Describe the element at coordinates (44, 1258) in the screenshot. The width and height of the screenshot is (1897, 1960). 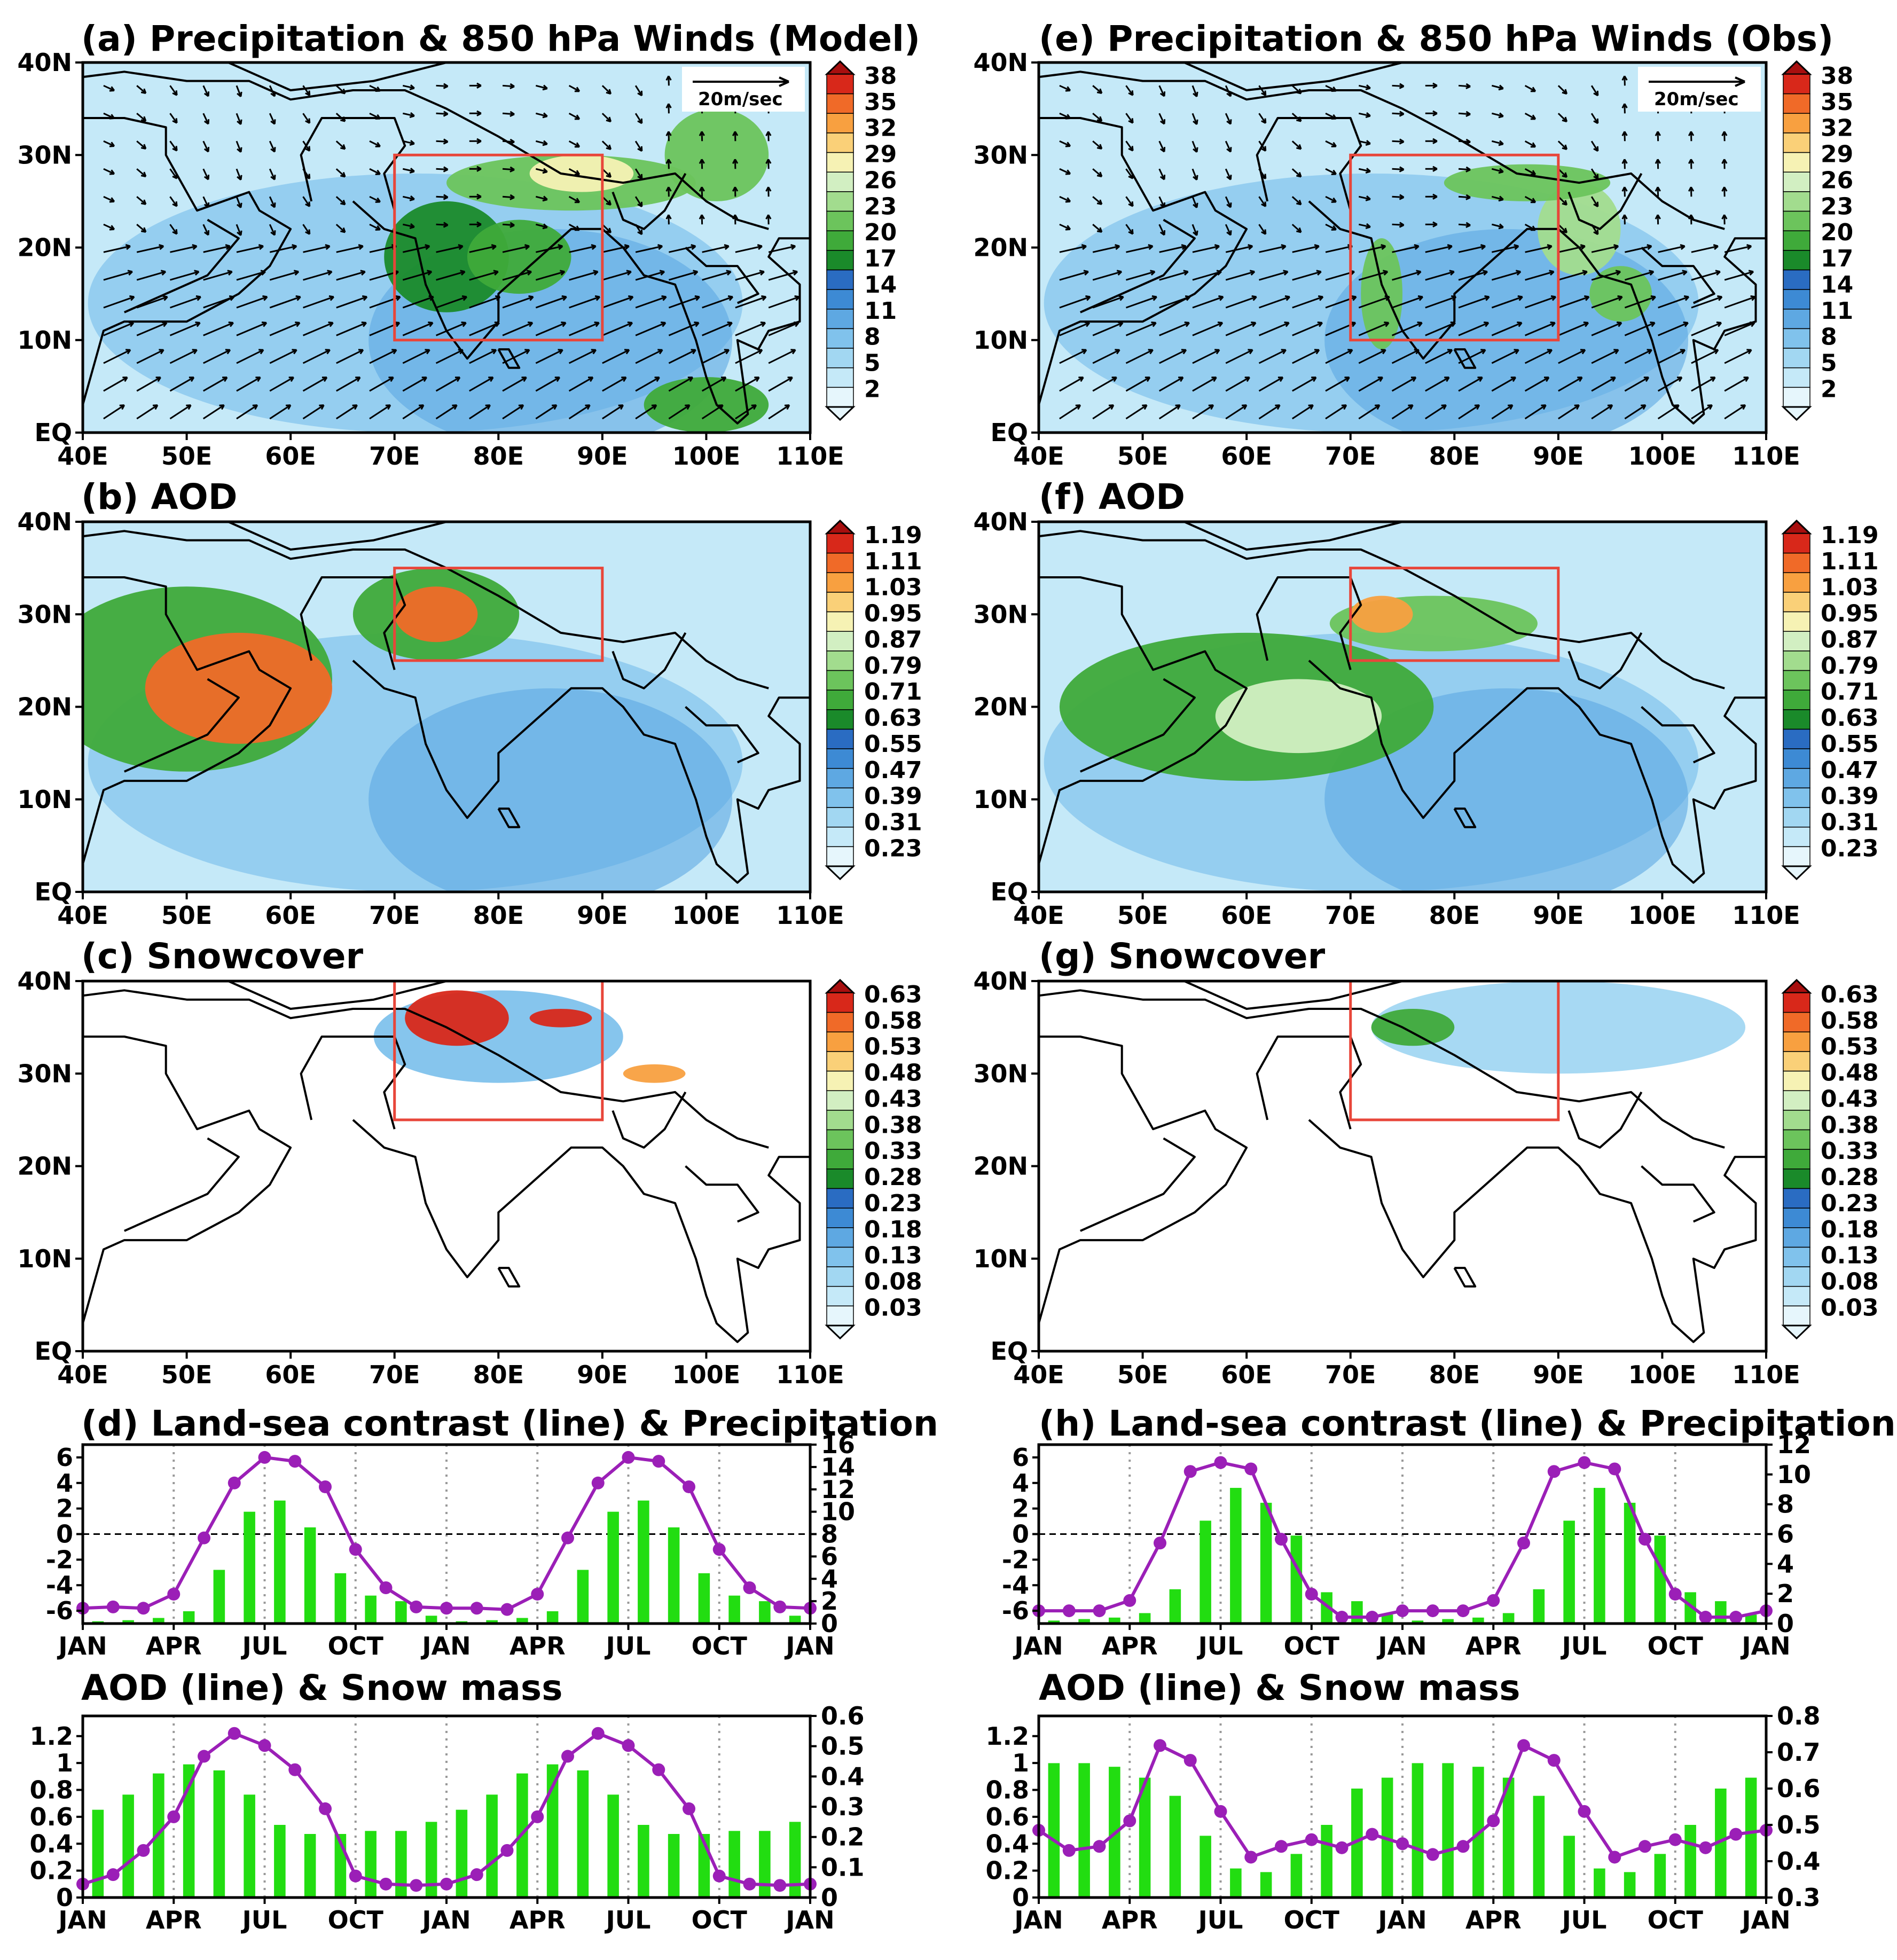
I see `lat-tick-label: 10N` at that location.